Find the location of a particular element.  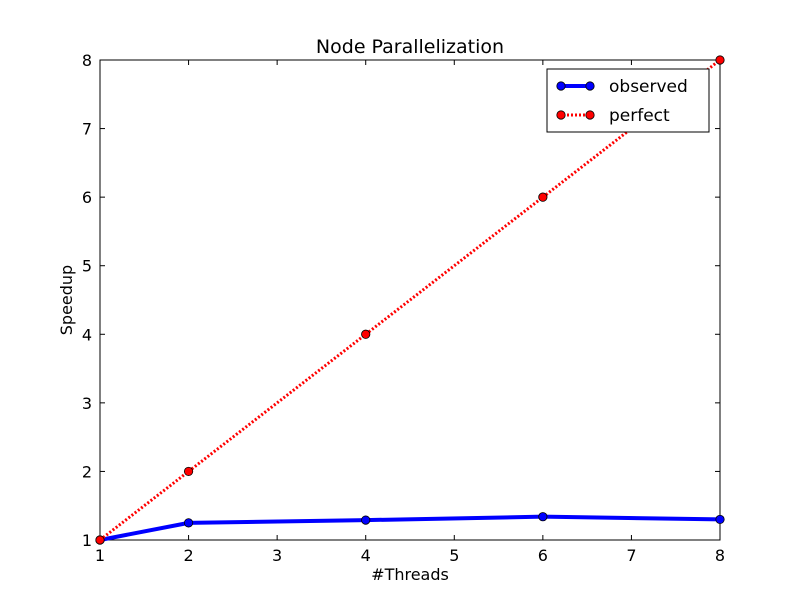

y-tick-label: 3 is located at coordinates (87, 403).